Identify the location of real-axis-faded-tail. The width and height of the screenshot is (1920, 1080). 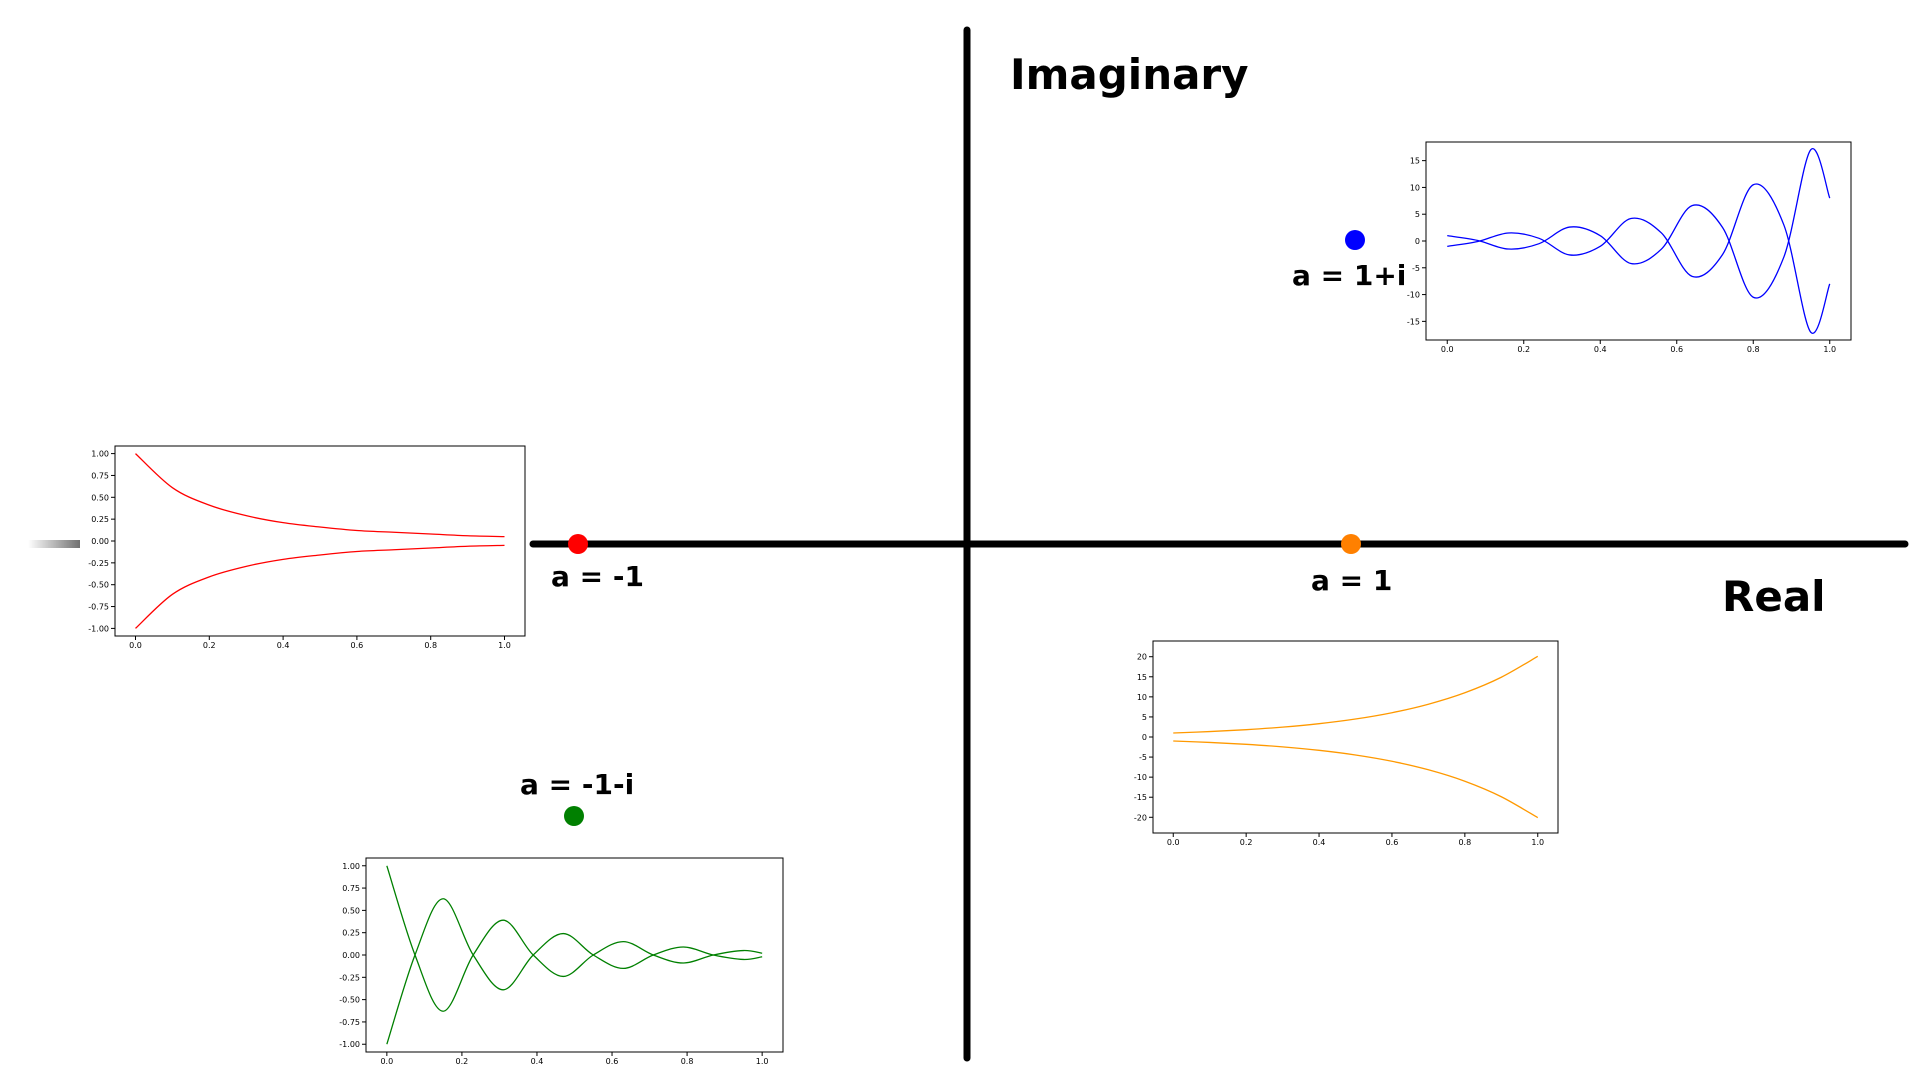
(54, 544).